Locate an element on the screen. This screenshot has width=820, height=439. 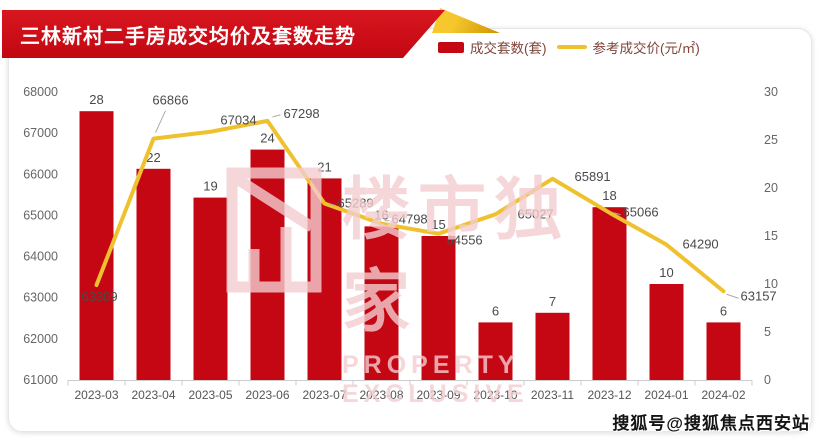
legend-item-bar-series: 成交套数(套) is located at coordinates (492, 47).